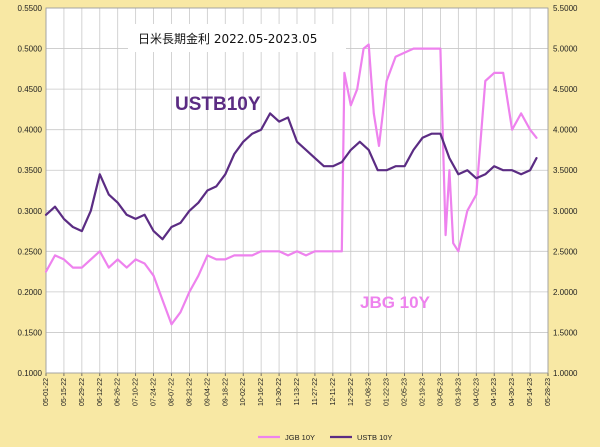  Describe the element at coordinates (30, 251) in the screenshot. I see `y-tick-label-left: 0.2500` at that location.